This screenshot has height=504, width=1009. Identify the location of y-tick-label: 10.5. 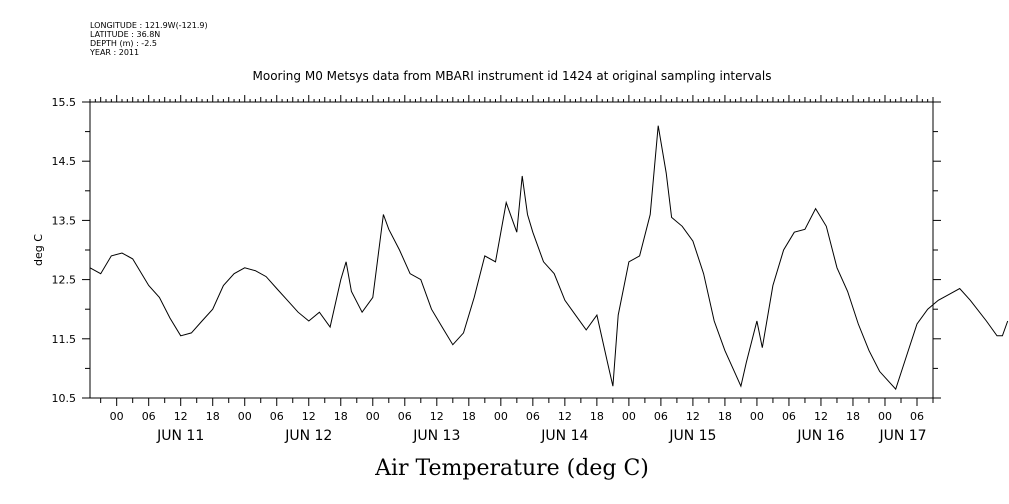
(64, 398).